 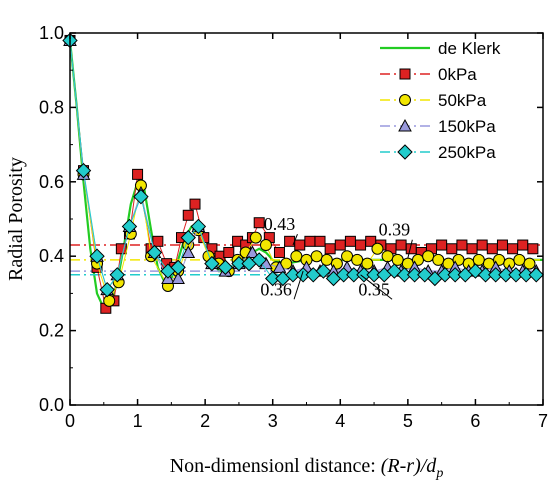 I want to click on y-tick-label: 0.6, so click(x=51, y=182).